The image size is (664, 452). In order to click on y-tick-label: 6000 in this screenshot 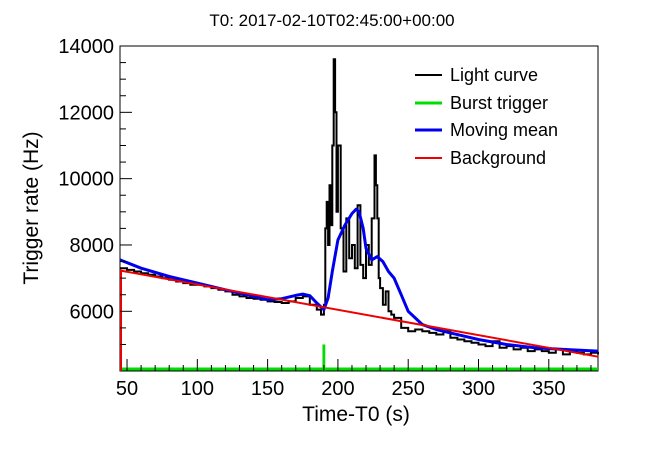, I will do `click(92, 312)`.